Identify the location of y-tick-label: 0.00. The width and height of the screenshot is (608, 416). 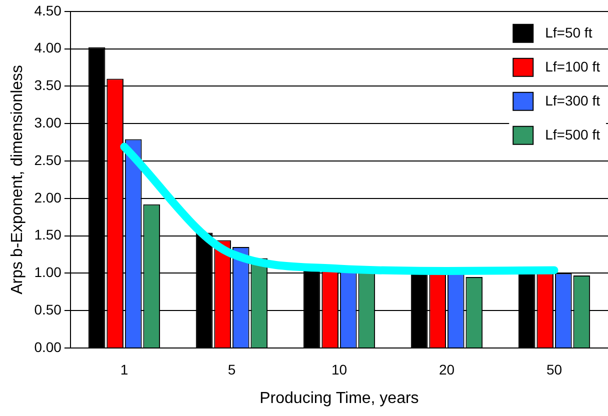
(48, 346).